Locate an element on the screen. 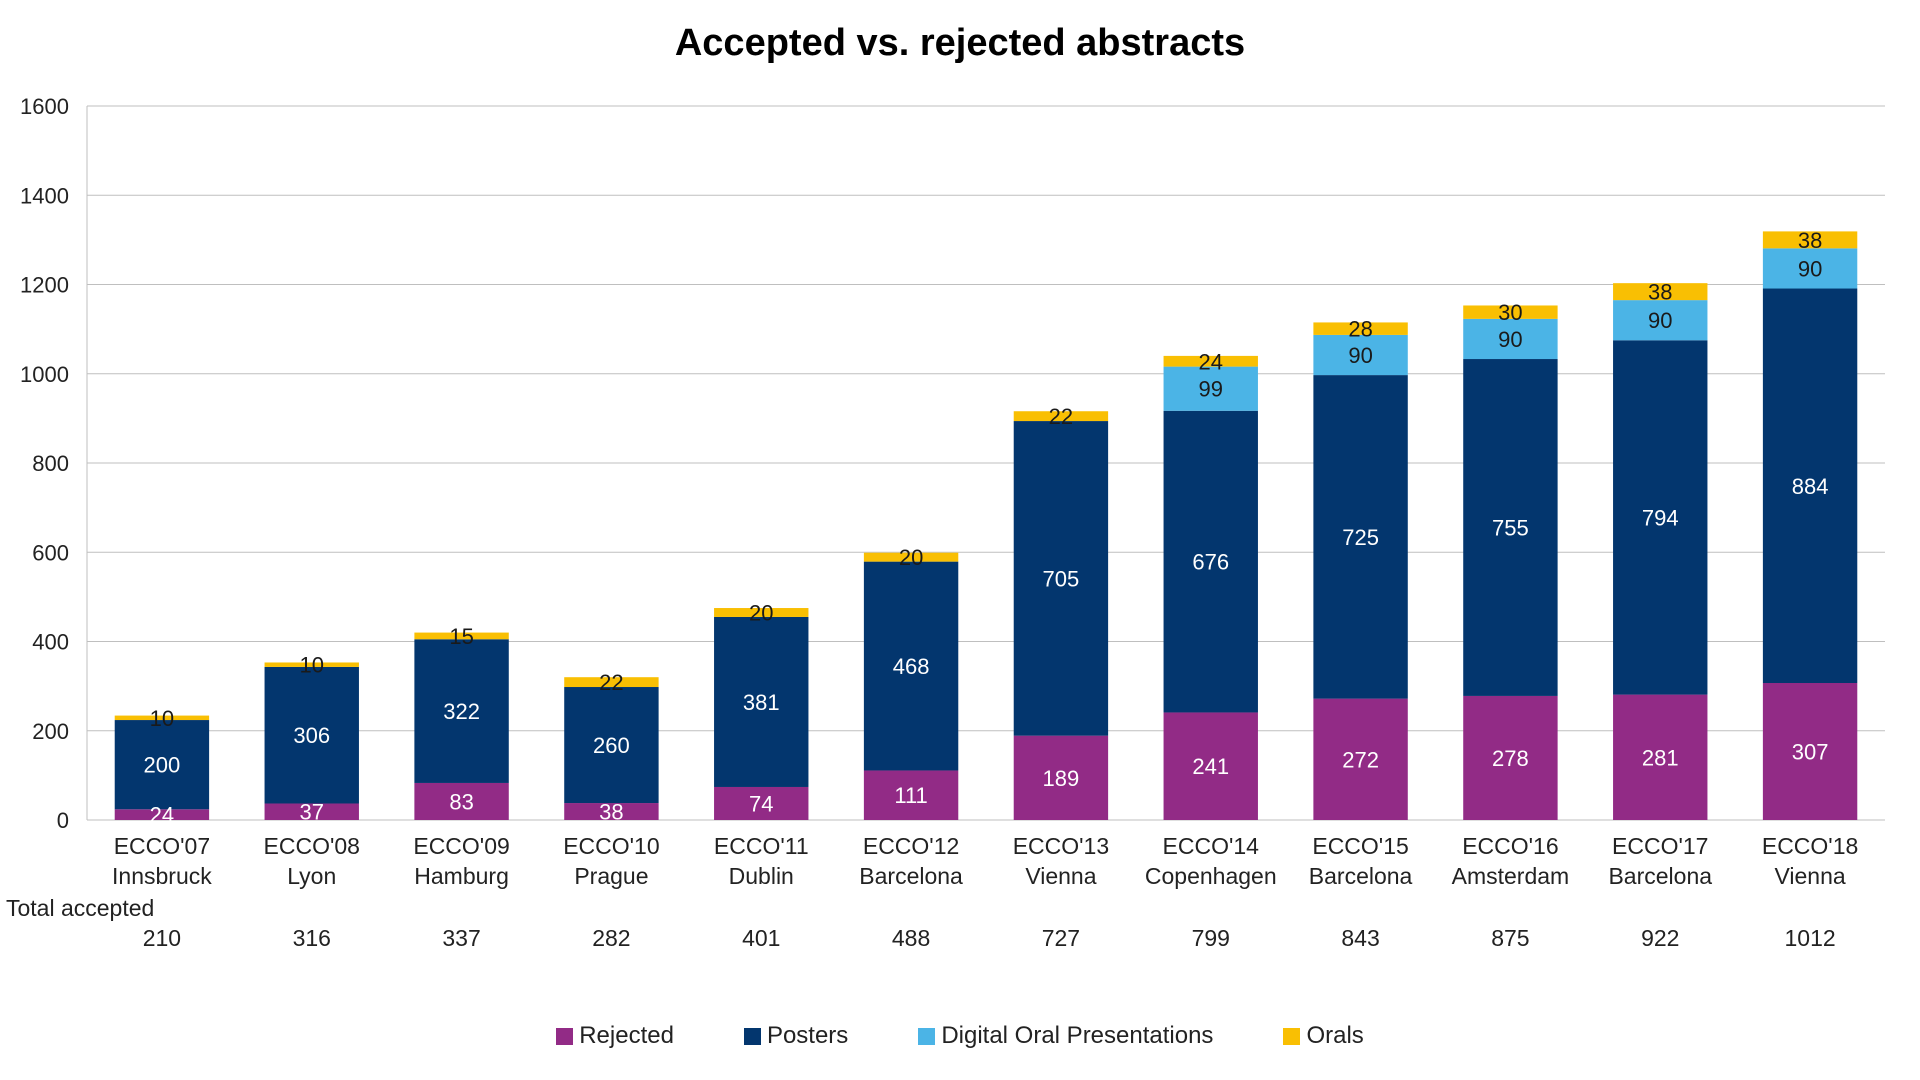  y-tick-label: 800 is located at coordinates (50, 463).